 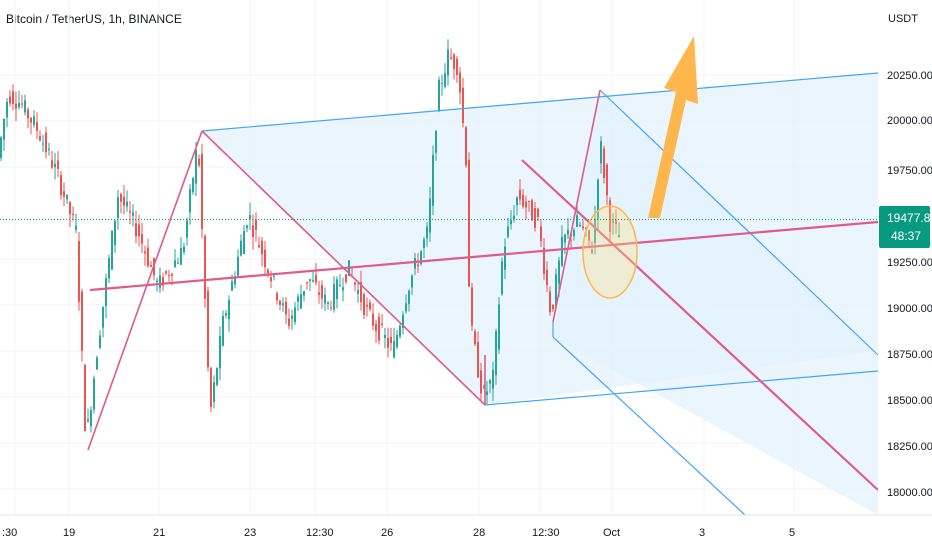 What do you see at coordinates (909, 263) in the screenshot?
I see `price-tick: 19250.00` at bounding box center [909, 263].